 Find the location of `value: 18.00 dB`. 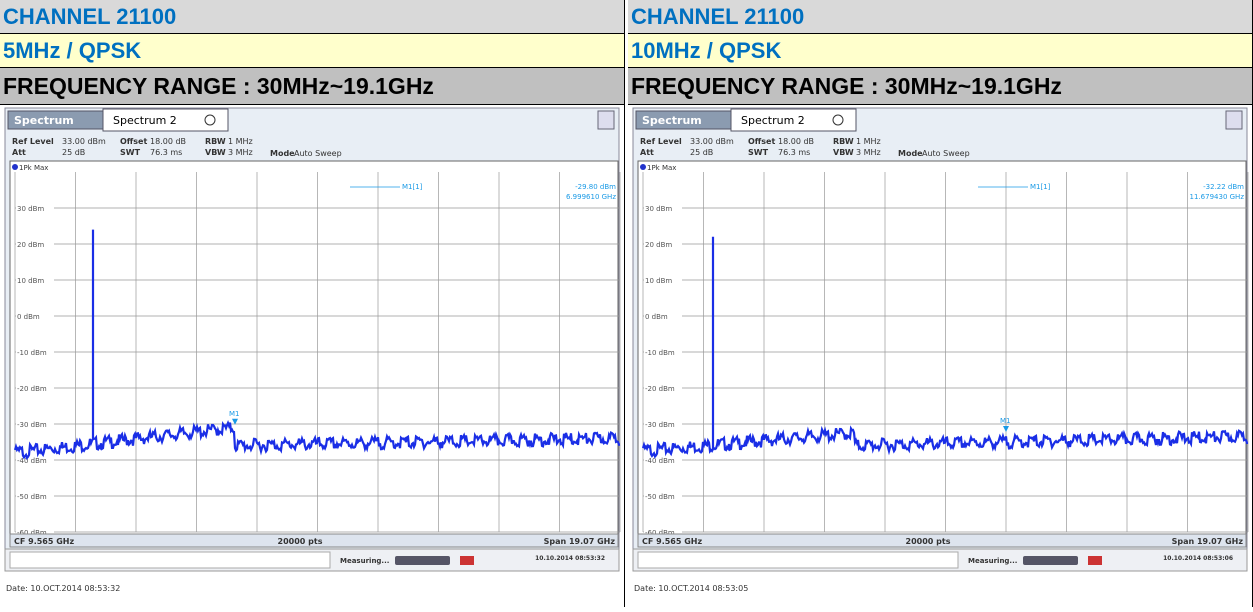

value: 18.00 dB is located at coordinates (796, 141).